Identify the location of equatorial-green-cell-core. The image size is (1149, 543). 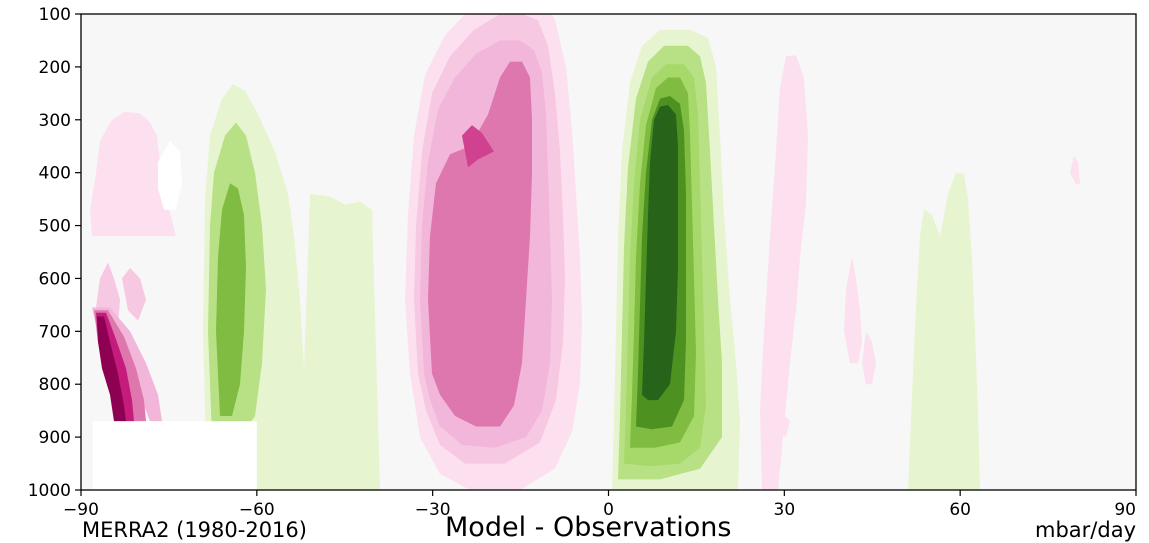
(660, 253).